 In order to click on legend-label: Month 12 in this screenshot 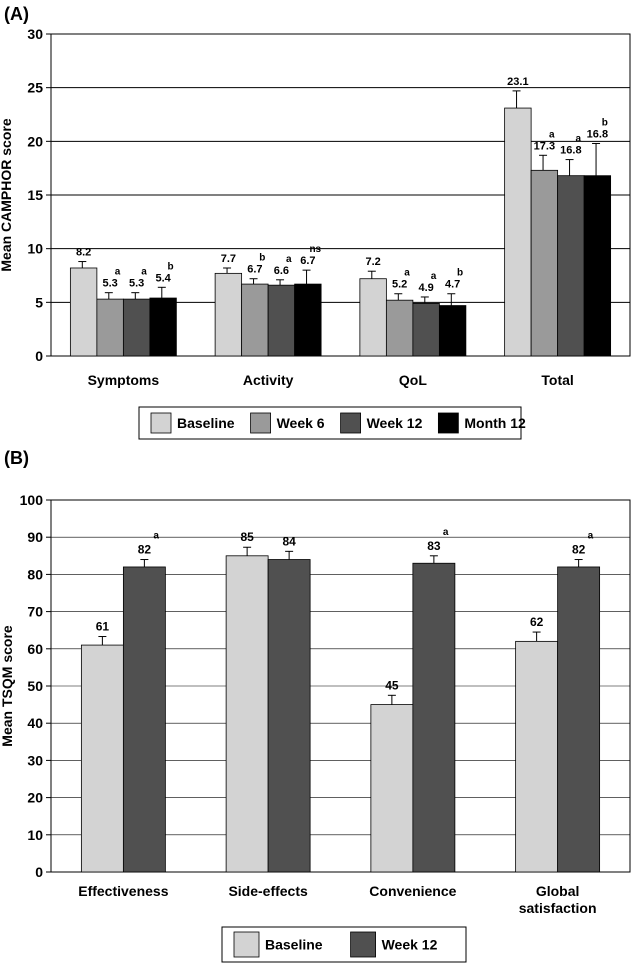, I will do `click(495, 423)`.